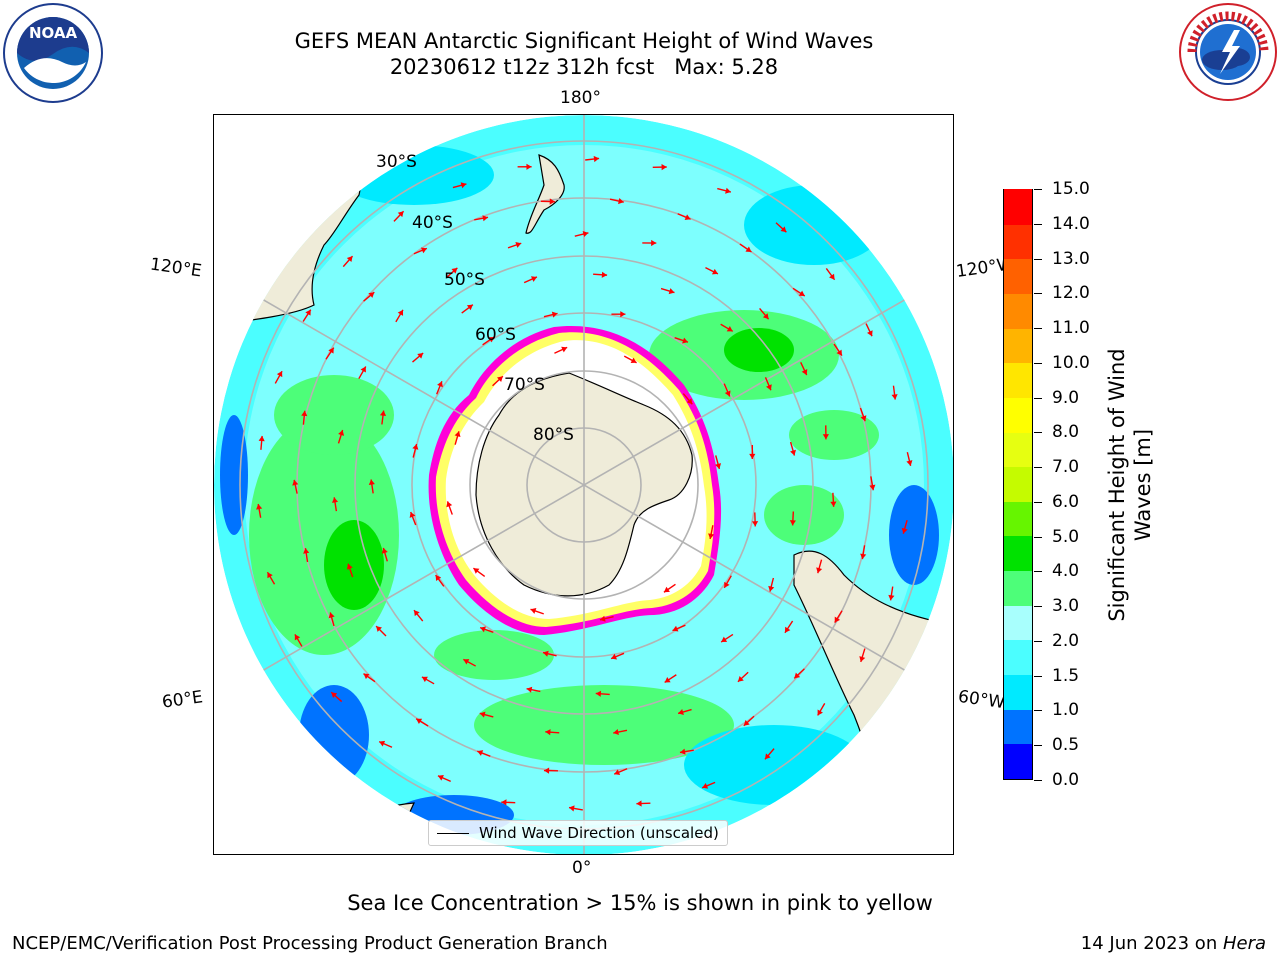 This screenshot has height=960, width=1280. I want to click on legend-line-swatch, so click(453, 833).